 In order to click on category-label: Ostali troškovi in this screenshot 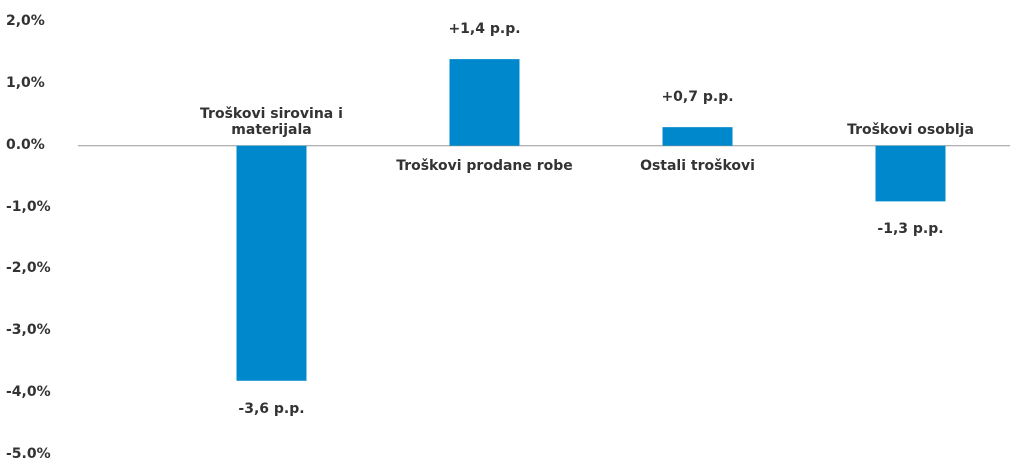, I will do `click(697, 165)`.